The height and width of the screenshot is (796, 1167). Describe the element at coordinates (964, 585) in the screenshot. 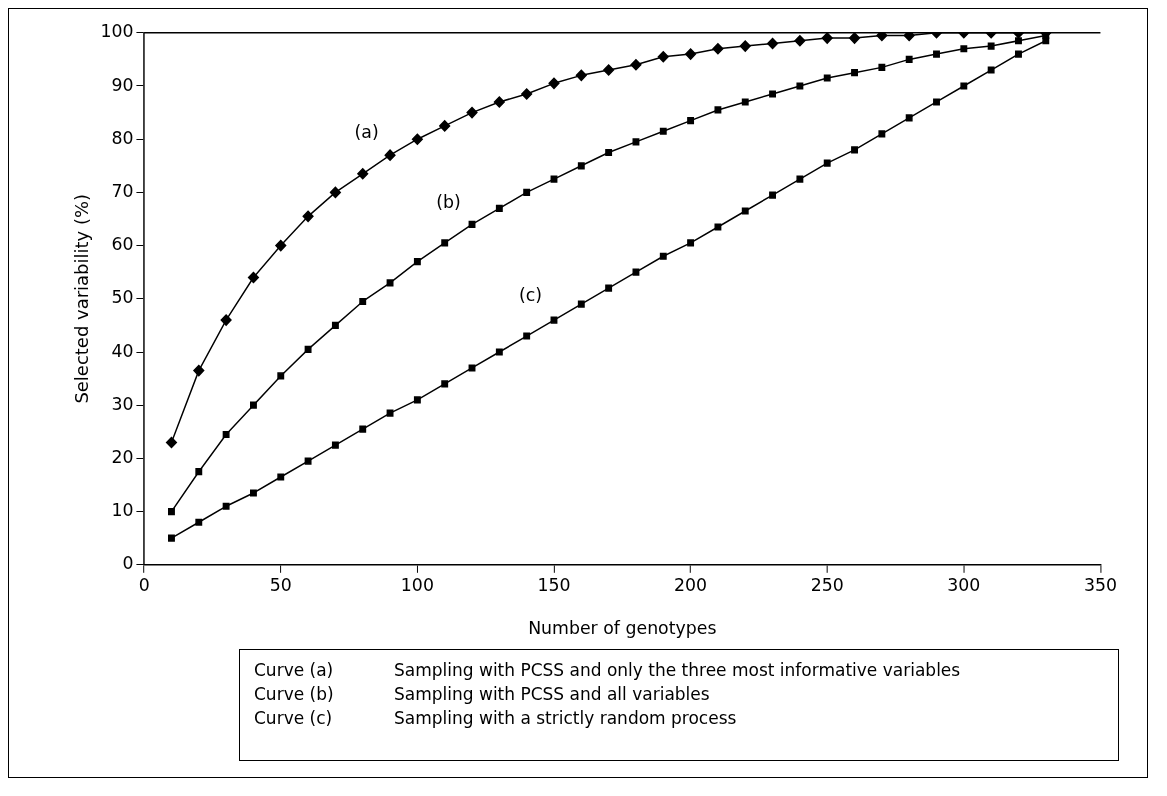

I see `x-tick-label: 300` at that location.